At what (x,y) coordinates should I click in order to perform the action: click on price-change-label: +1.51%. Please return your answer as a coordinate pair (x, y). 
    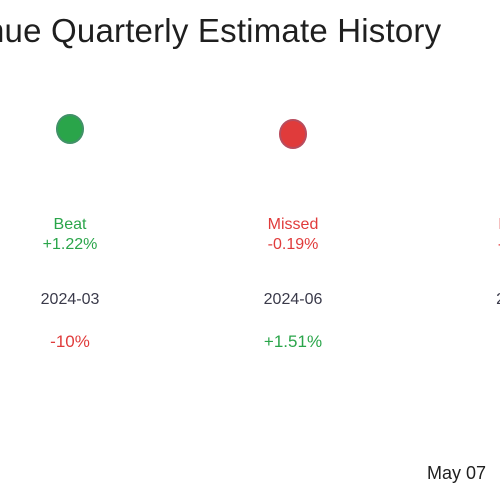
    Looking at the image, I should click on (293, 341).